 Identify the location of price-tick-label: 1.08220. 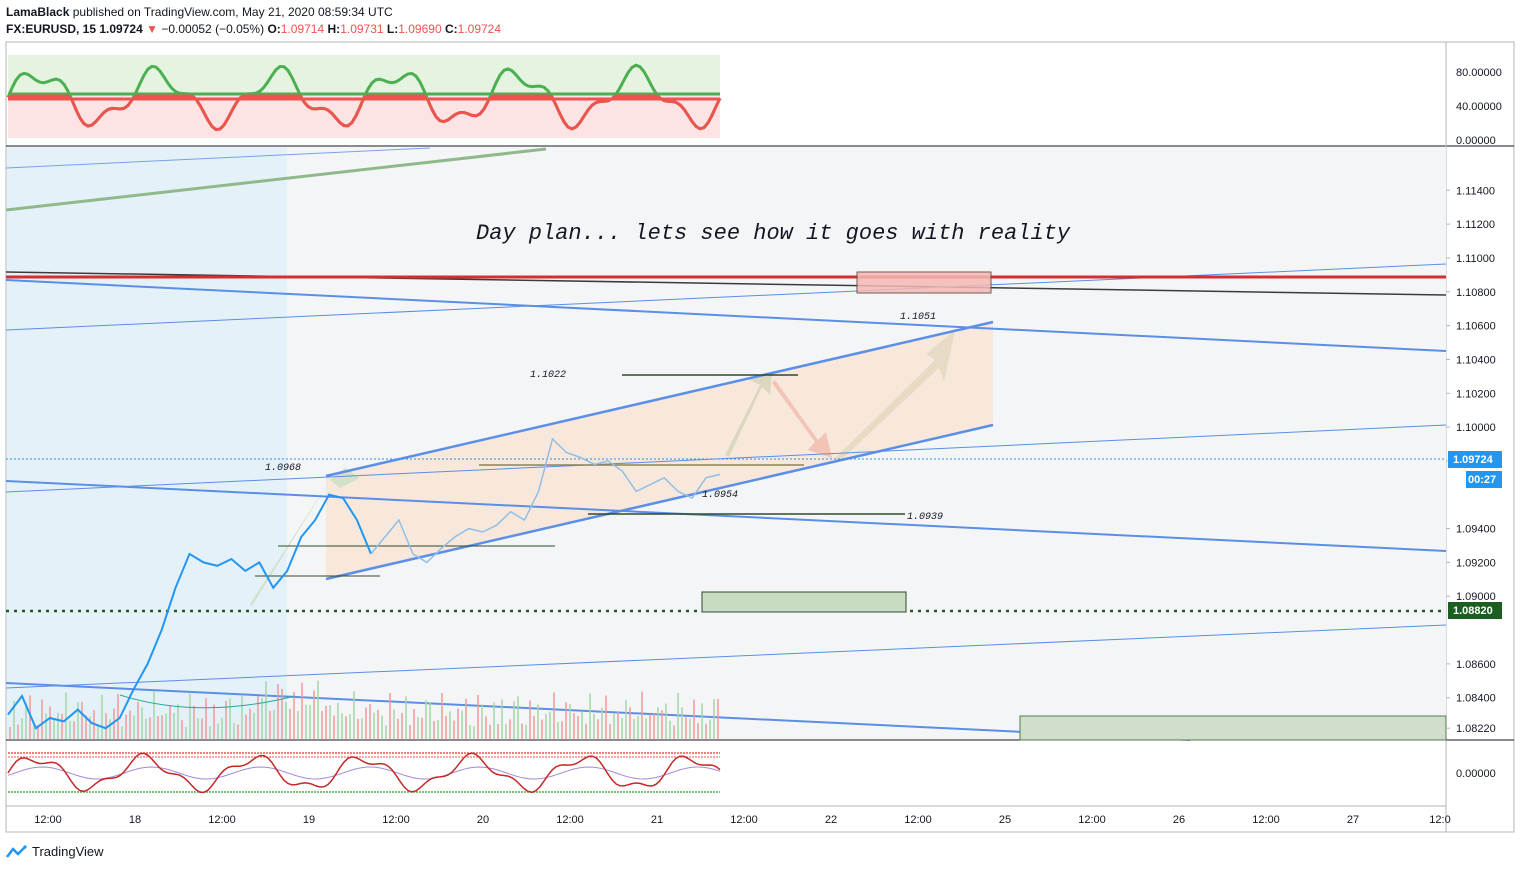
(1476, 729).